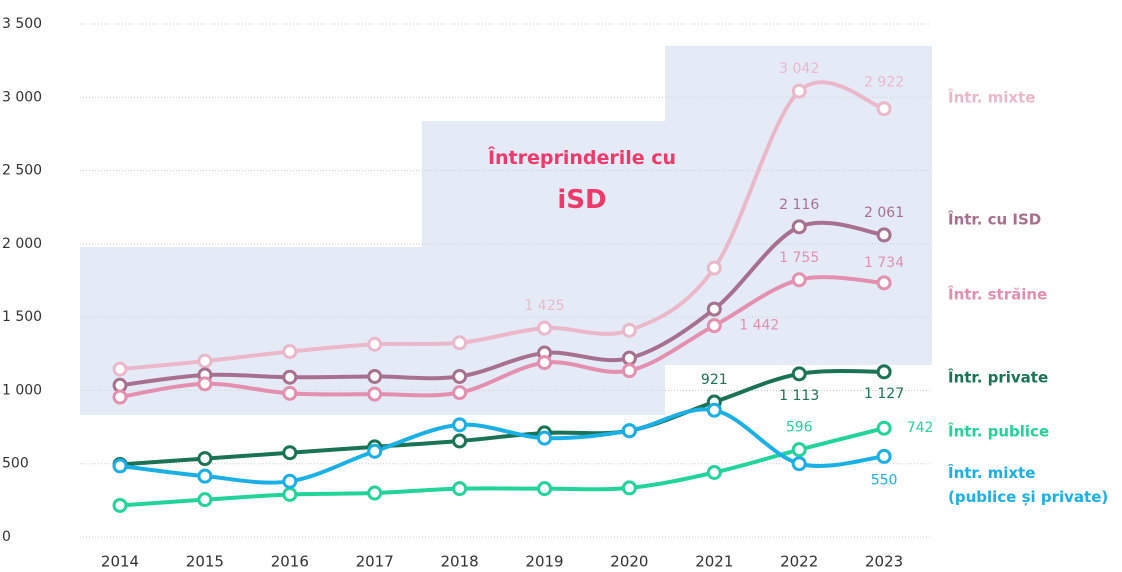 Image resolution: width=1122 pixels, height=572 pixels. I want to click on y-tick-label: 3 500, so click(22, 24).